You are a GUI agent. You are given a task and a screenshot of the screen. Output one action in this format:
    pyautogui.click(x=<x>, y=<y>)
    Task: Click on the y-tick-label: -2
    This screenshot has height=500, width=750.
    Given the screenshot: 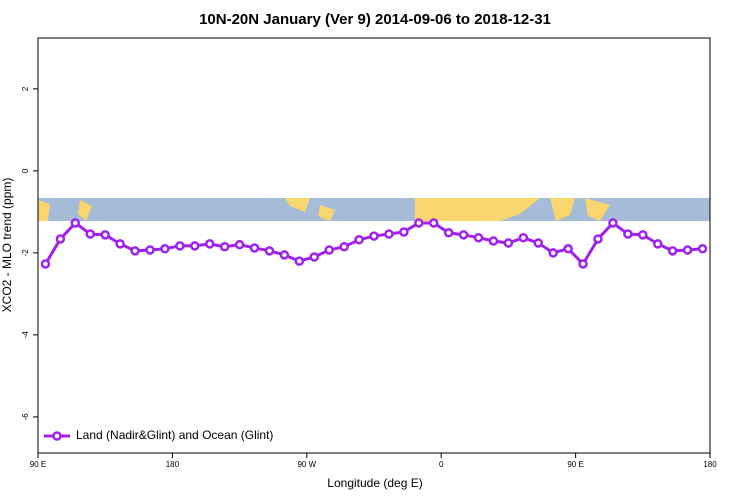 What is the action you would take?
    pyautogui.click(x=25, y=253)
    